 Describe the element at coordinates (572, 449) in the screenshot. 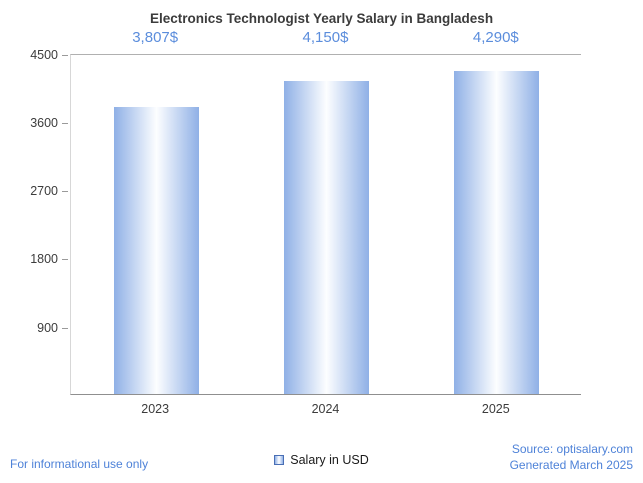

I see `footer-source: Source: optisalary.com` at that location.